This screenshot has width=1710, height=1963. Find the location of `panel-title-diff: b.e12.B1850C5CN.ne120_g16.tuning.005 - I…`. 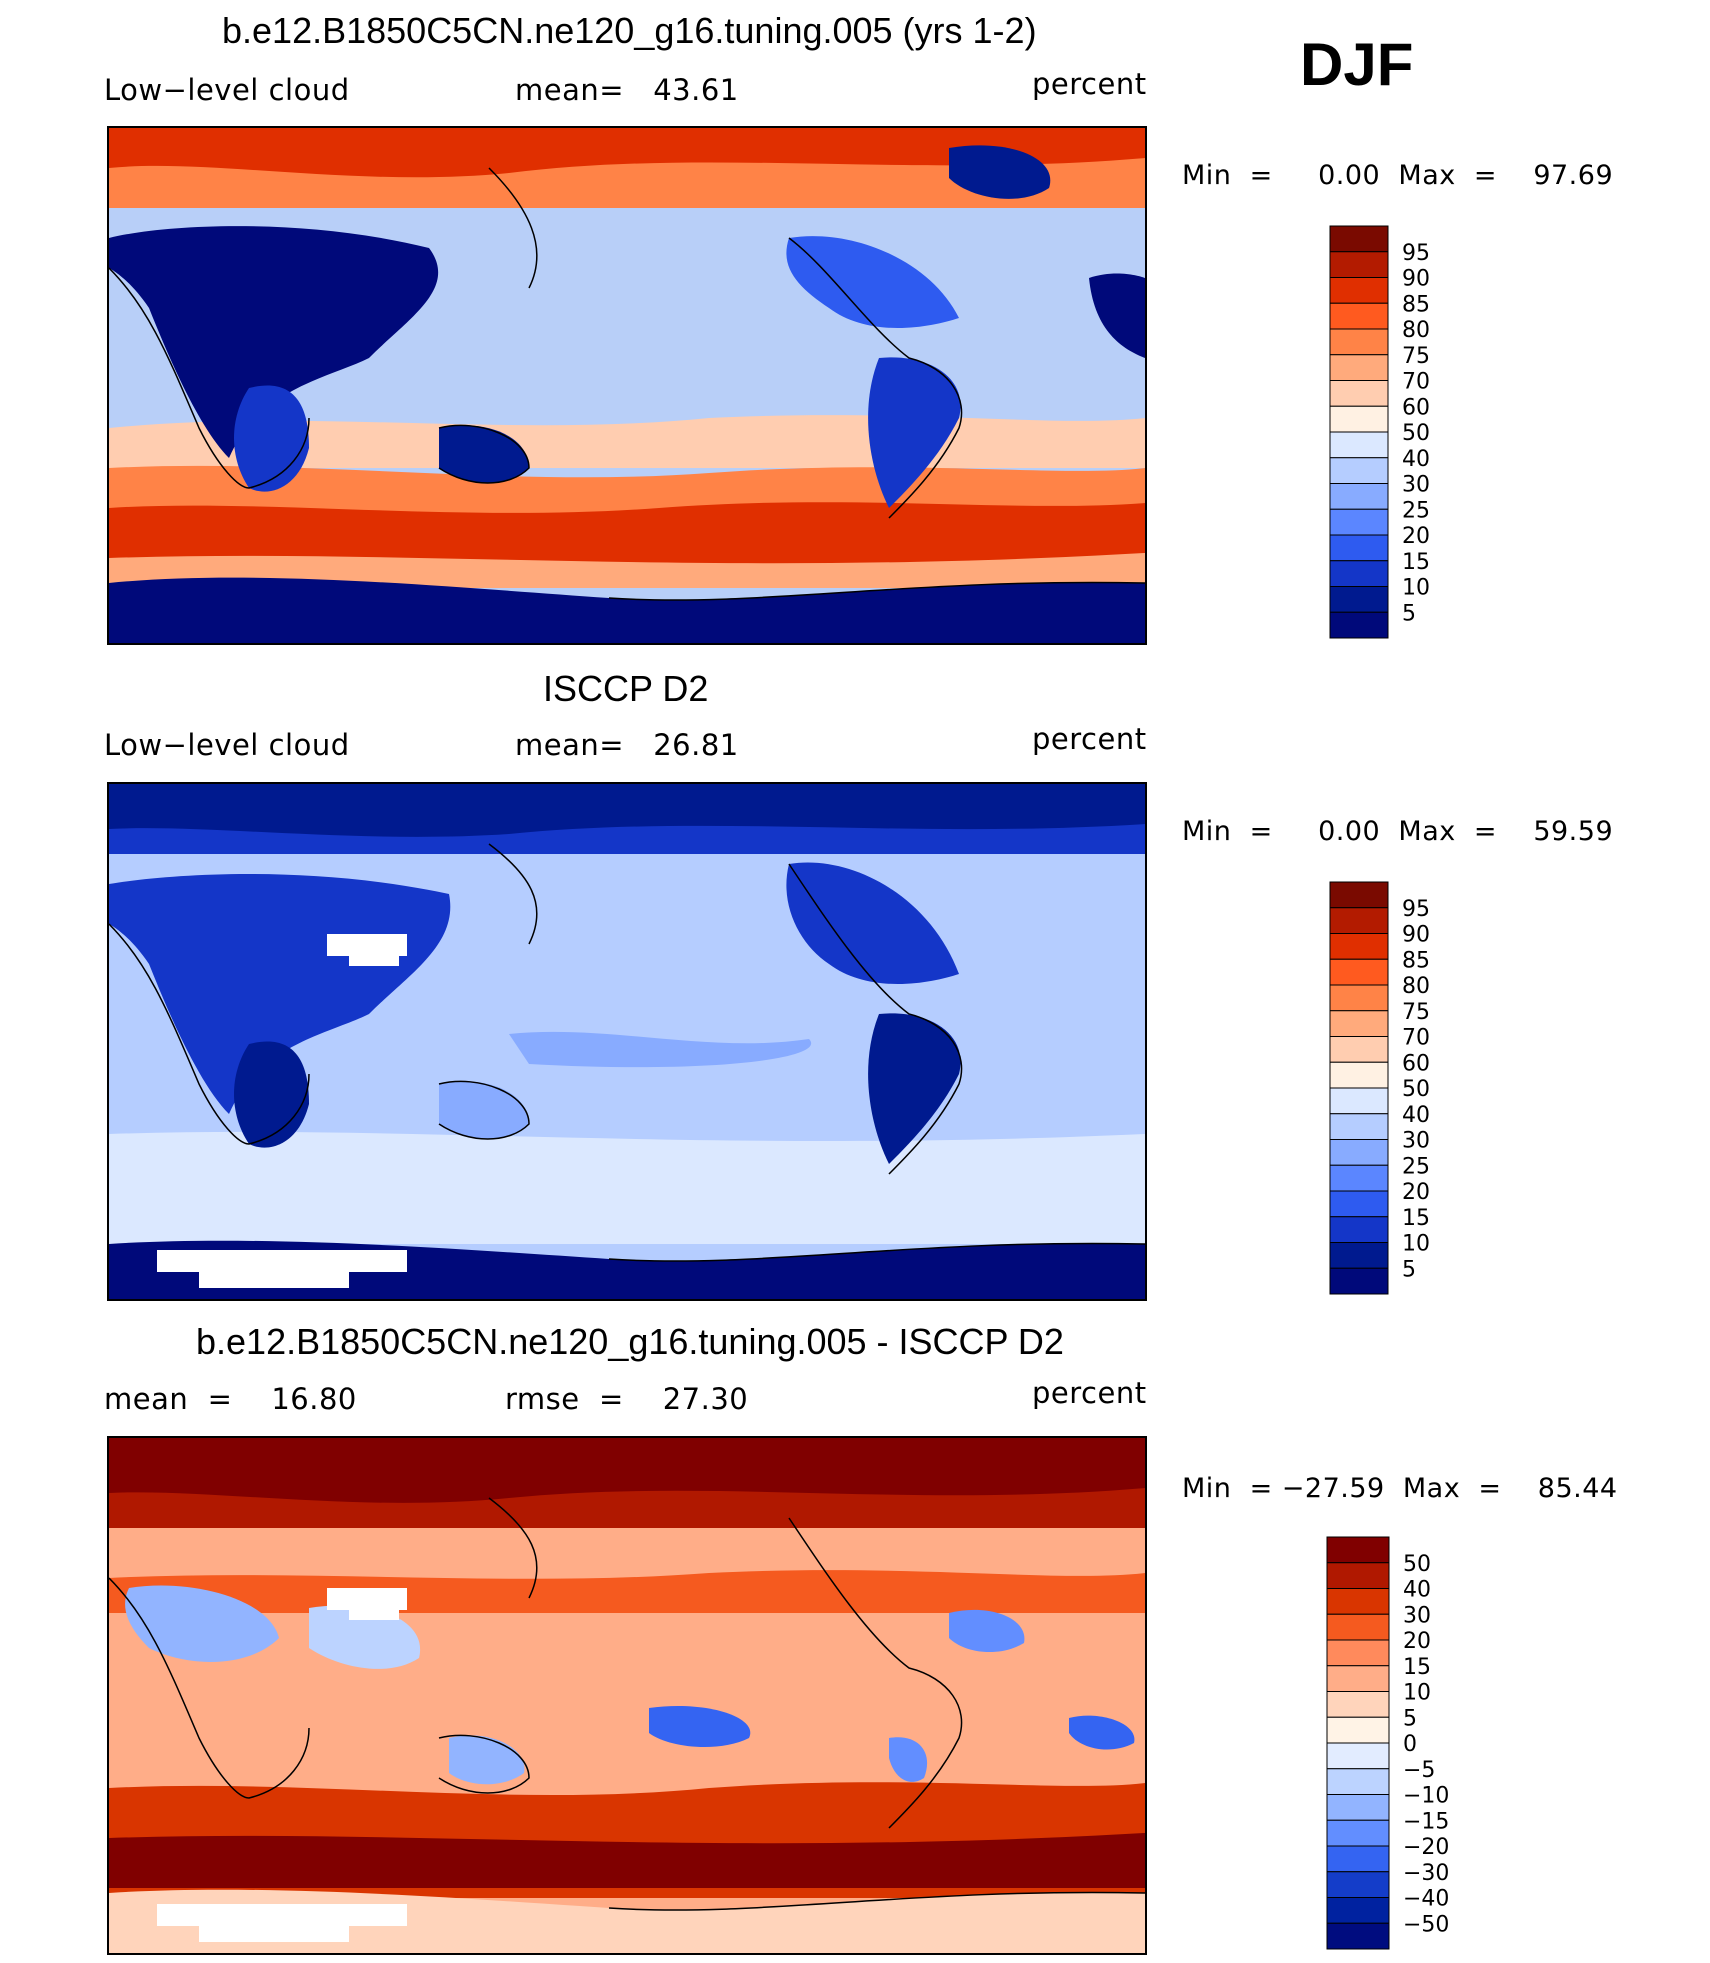

panel-title-diff: b.e12.B1850C5CN.ne120_g16.tuning.005 - I… is located at coordinates (630, 1341).